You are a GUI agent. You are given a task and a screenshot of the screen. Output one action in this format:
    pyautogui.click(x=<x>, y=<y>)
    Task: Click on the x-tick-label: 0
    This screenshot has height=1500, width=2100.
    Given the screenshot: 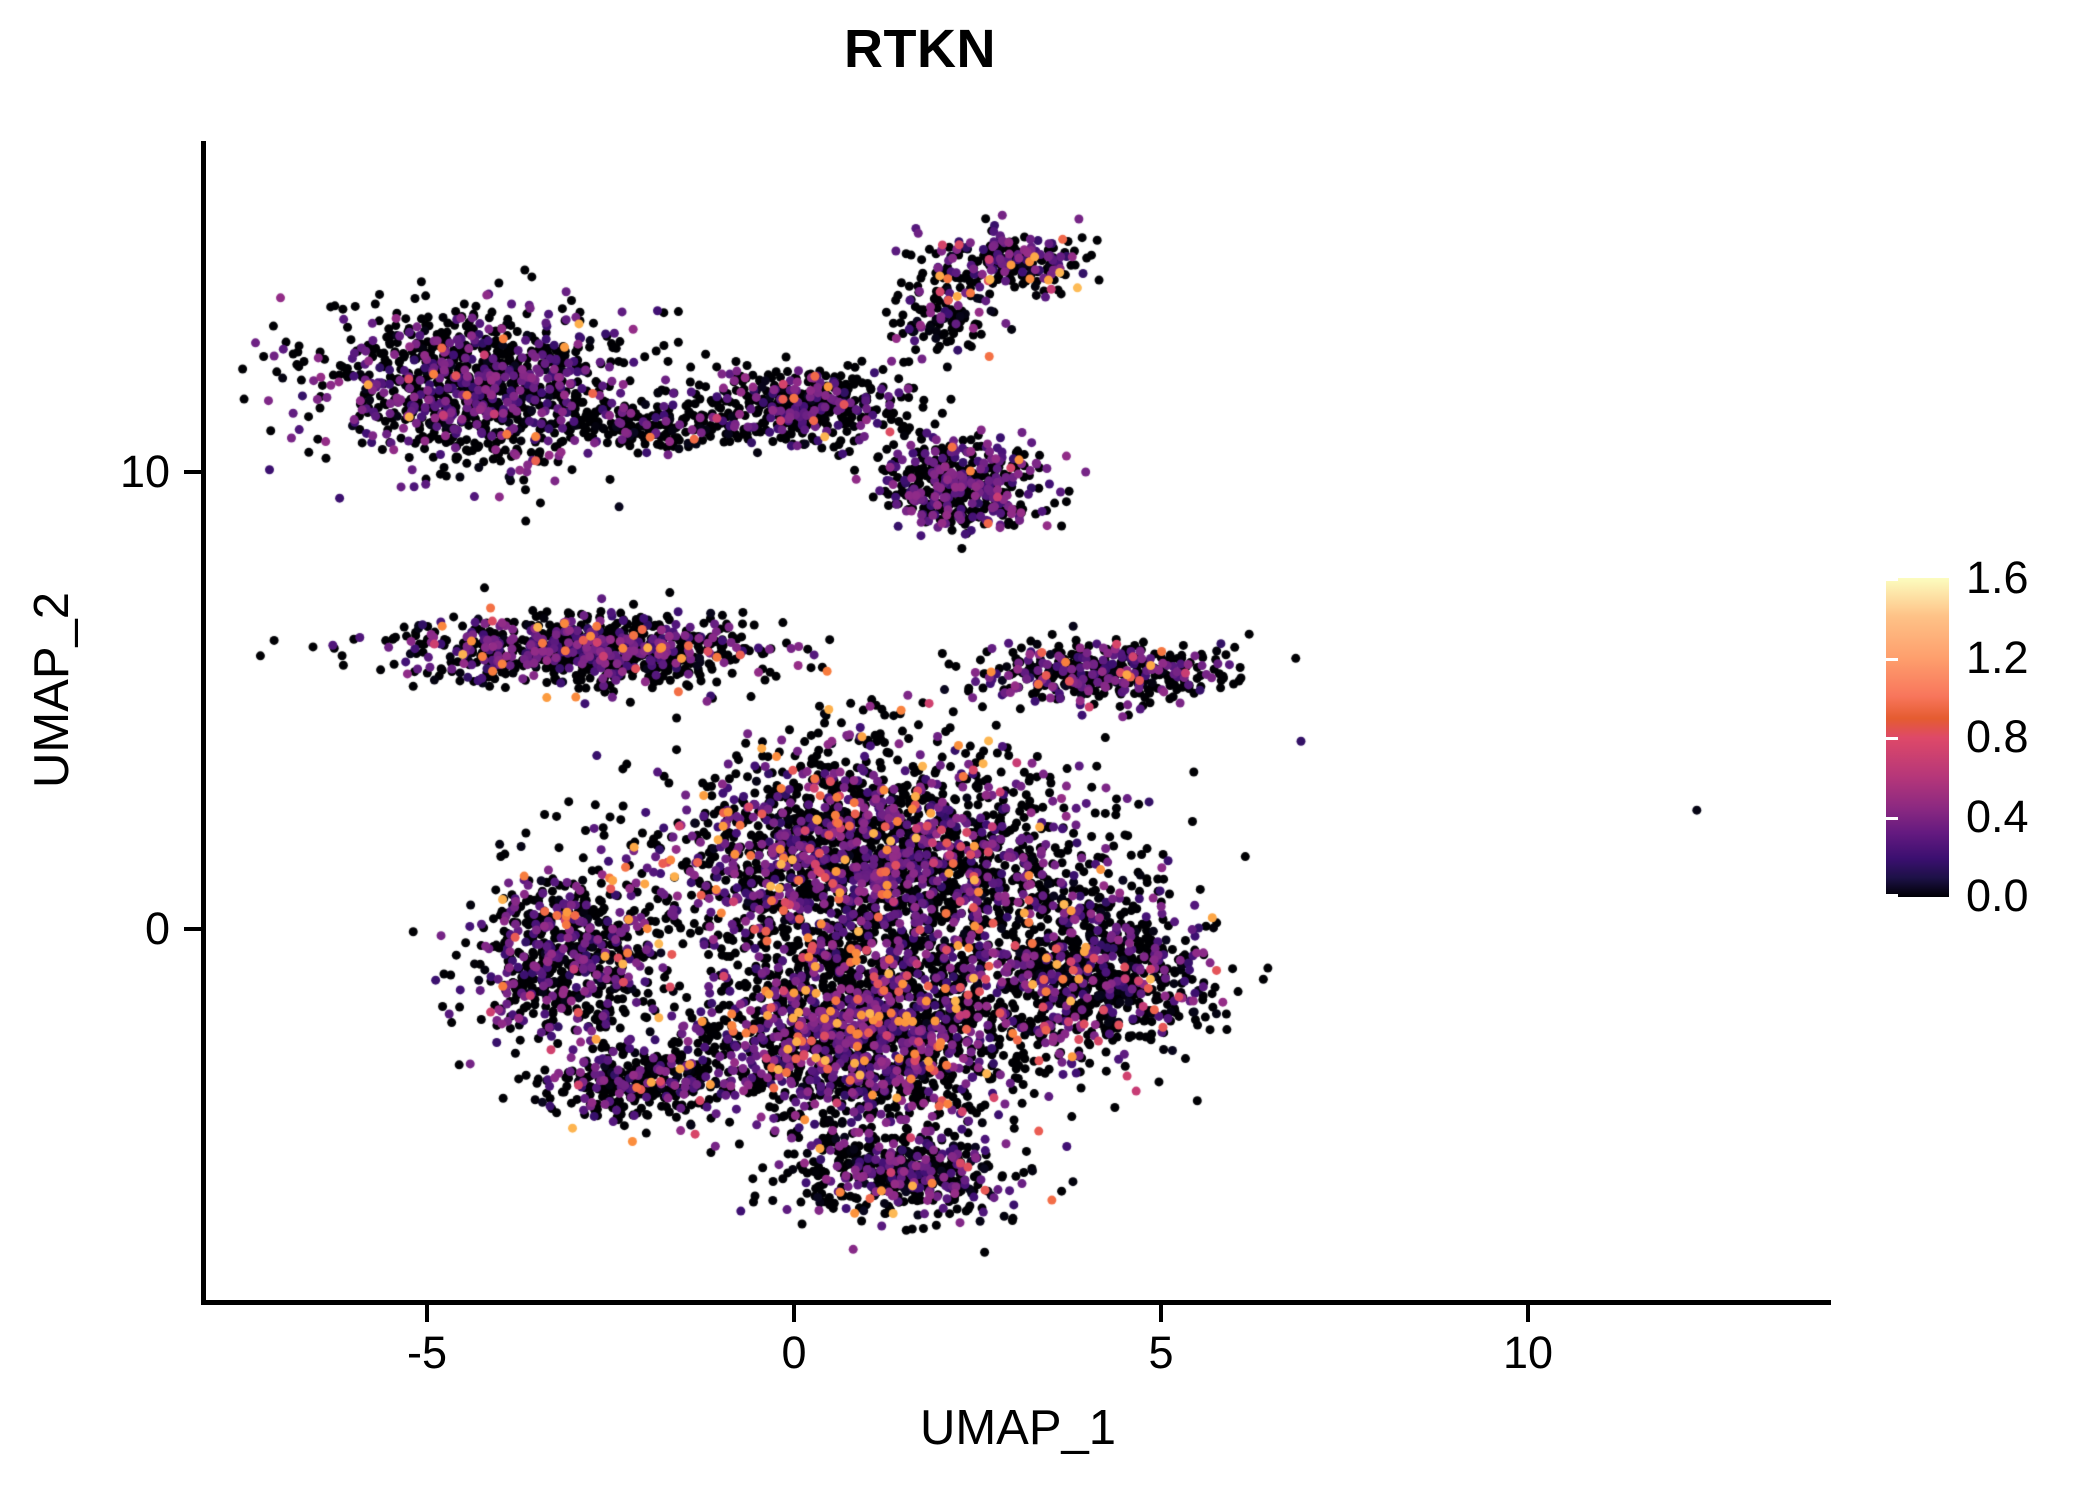 What is the action you would take?
    pyautogui.click(x=794, y=1352)
    